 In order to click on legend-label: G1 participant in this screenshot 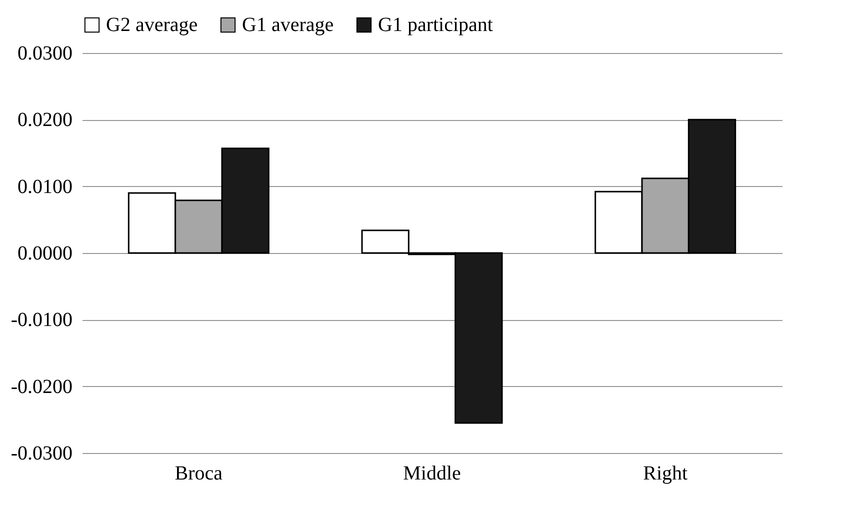, I will do `click(436, 25)`.